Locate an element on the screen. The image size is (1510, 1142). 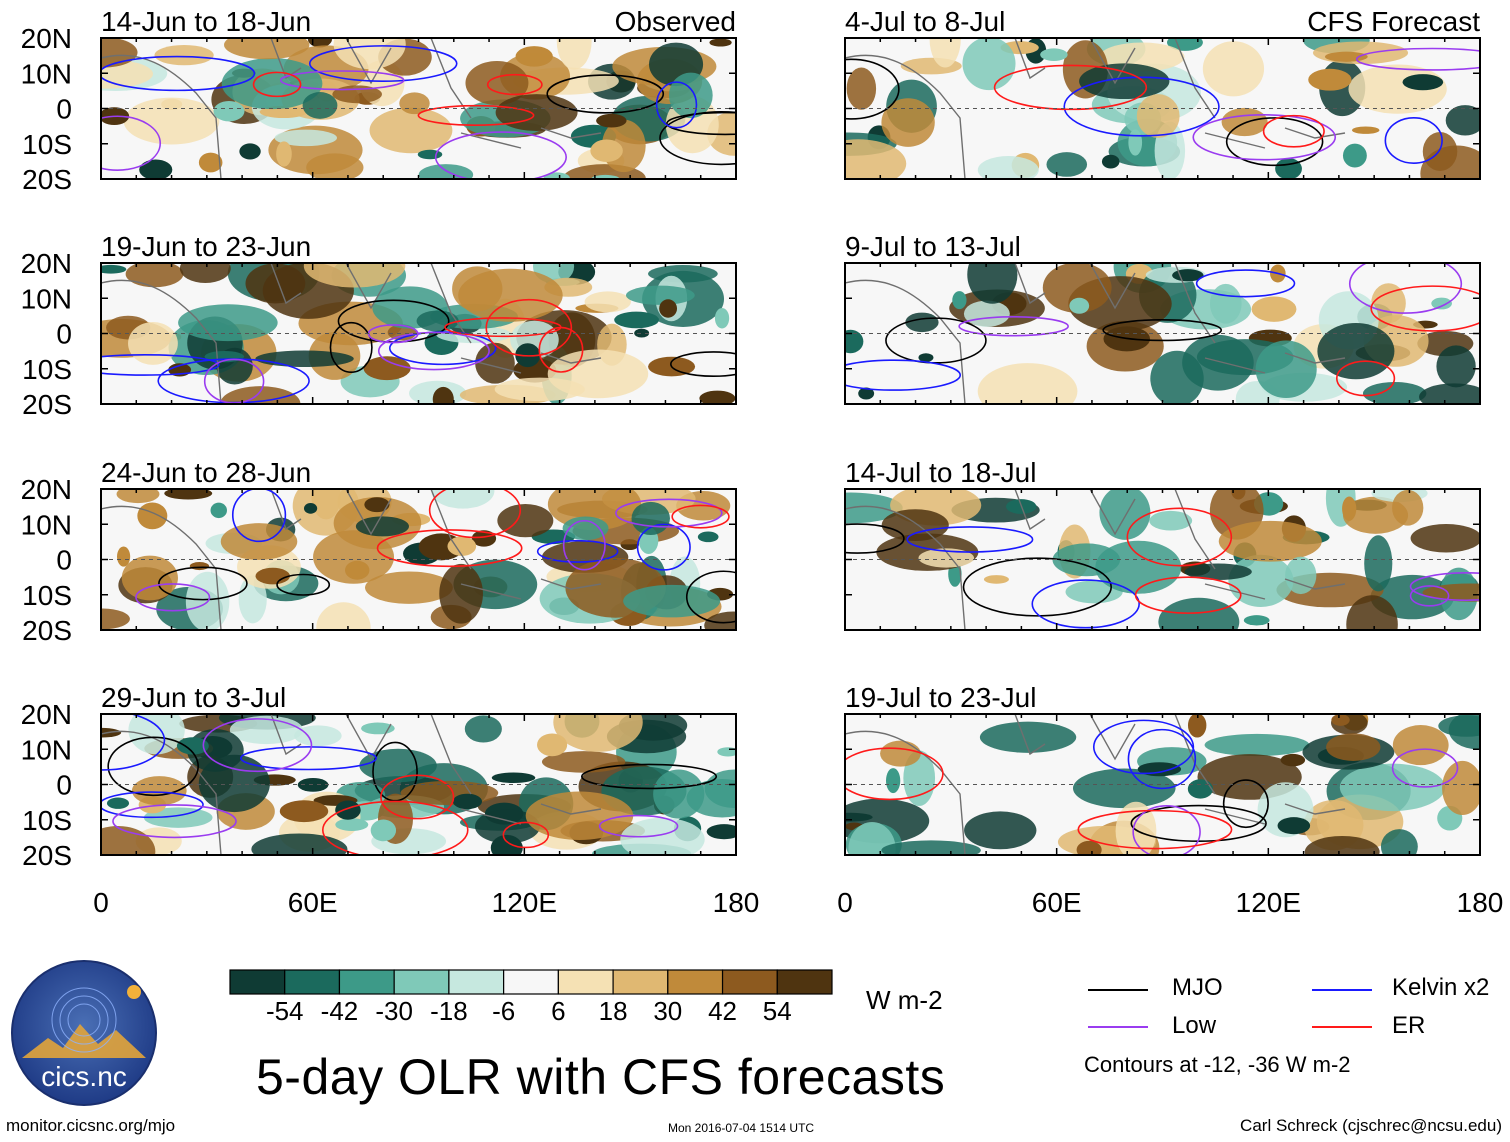
contour-note: Contours at -12, -36 W m-2 is located at coordinates (1217, 1064).